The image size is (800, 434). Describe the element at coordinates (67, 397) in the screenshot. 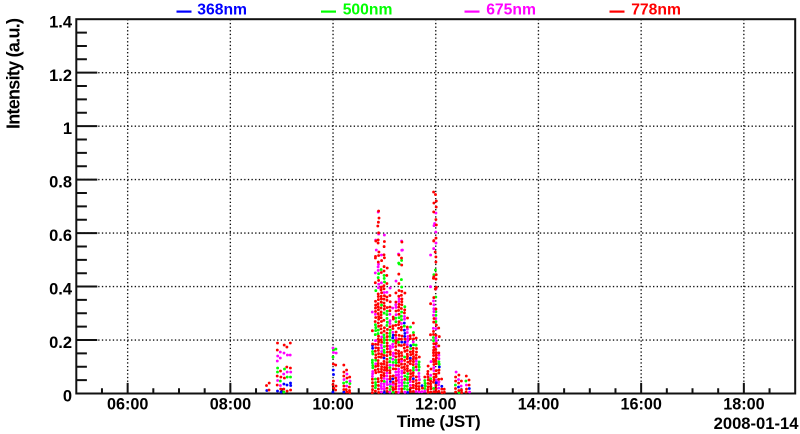

I see `svg-text: 0` at that location.